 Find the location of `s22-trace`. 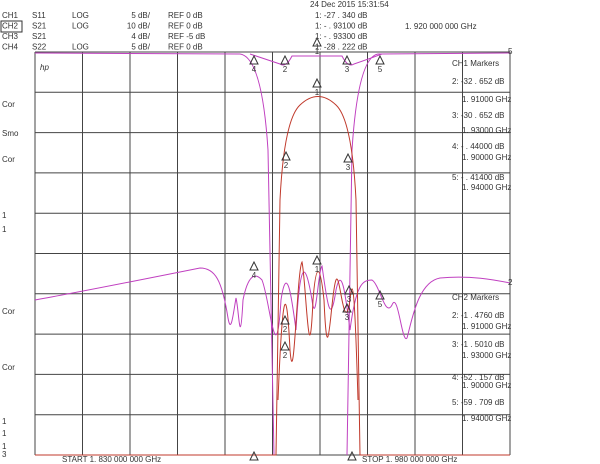

s22-trace is located at coordinates (318, 330).